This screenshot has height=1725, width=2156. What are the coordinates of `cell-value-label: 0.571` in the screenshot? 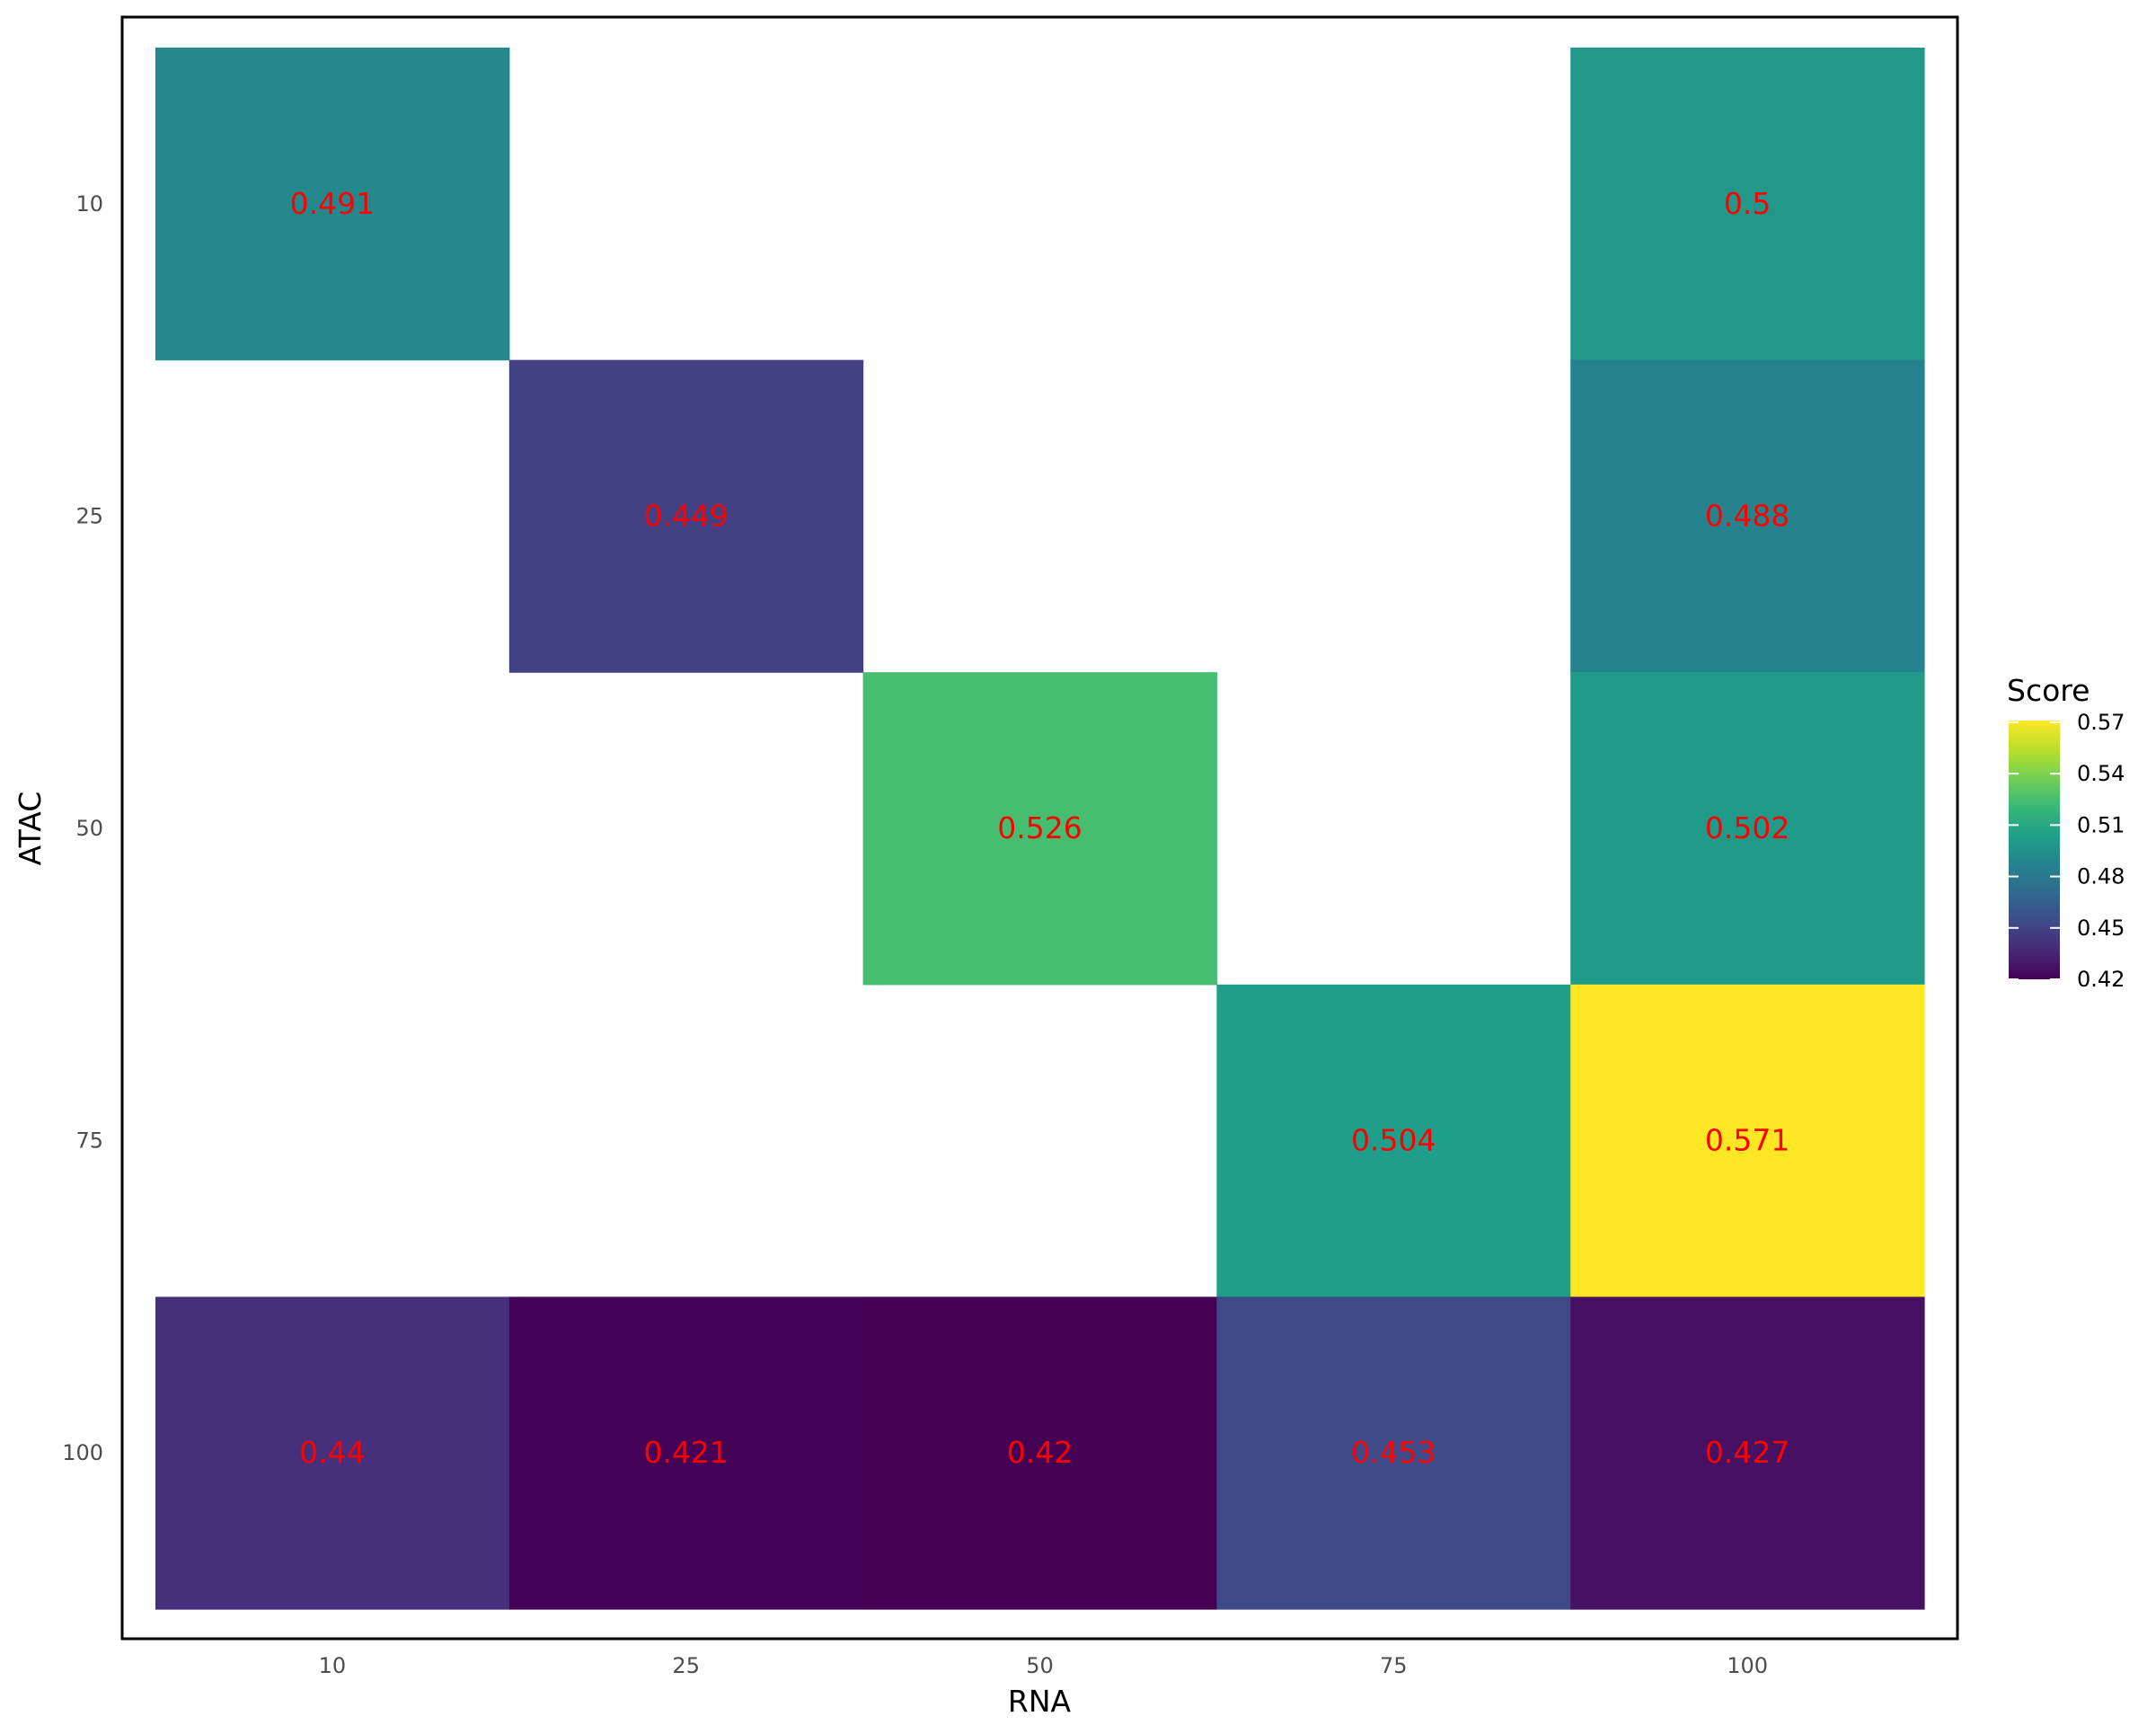 It's located at (1747, 1140).